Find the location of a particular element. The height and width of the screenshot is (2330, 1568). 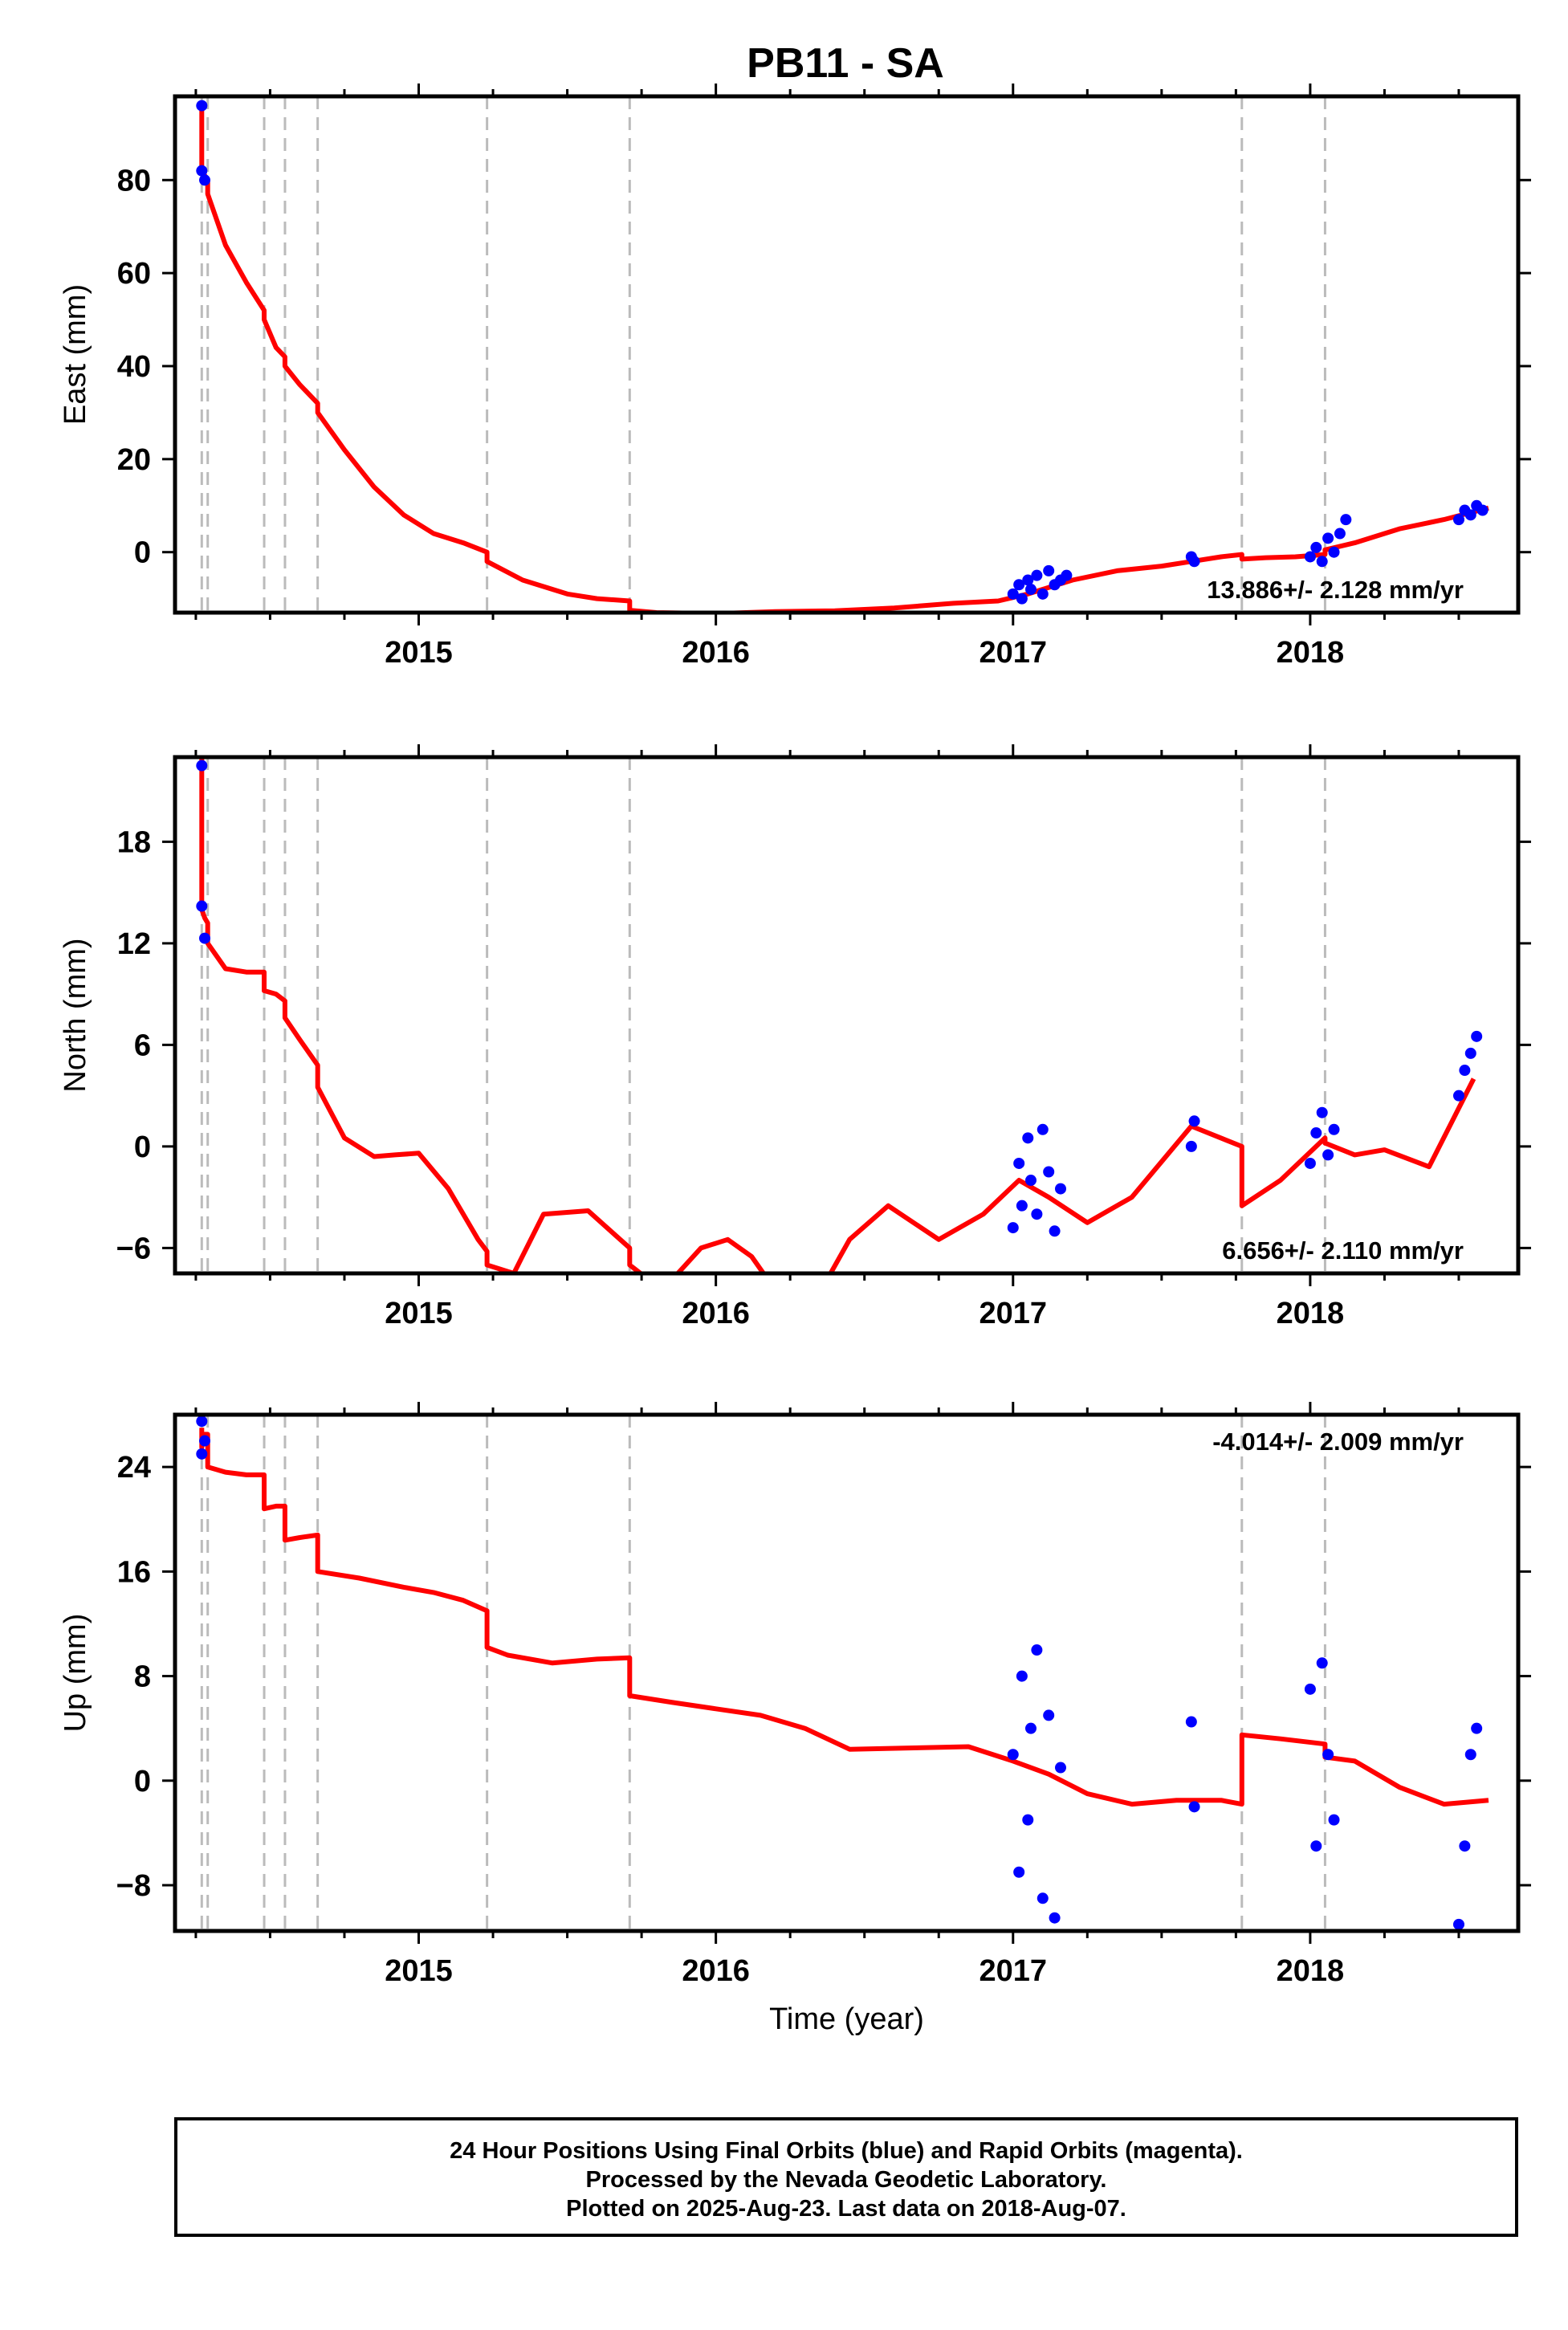

up-y-tick-label: −8 is located at coordinates (133, 1886).